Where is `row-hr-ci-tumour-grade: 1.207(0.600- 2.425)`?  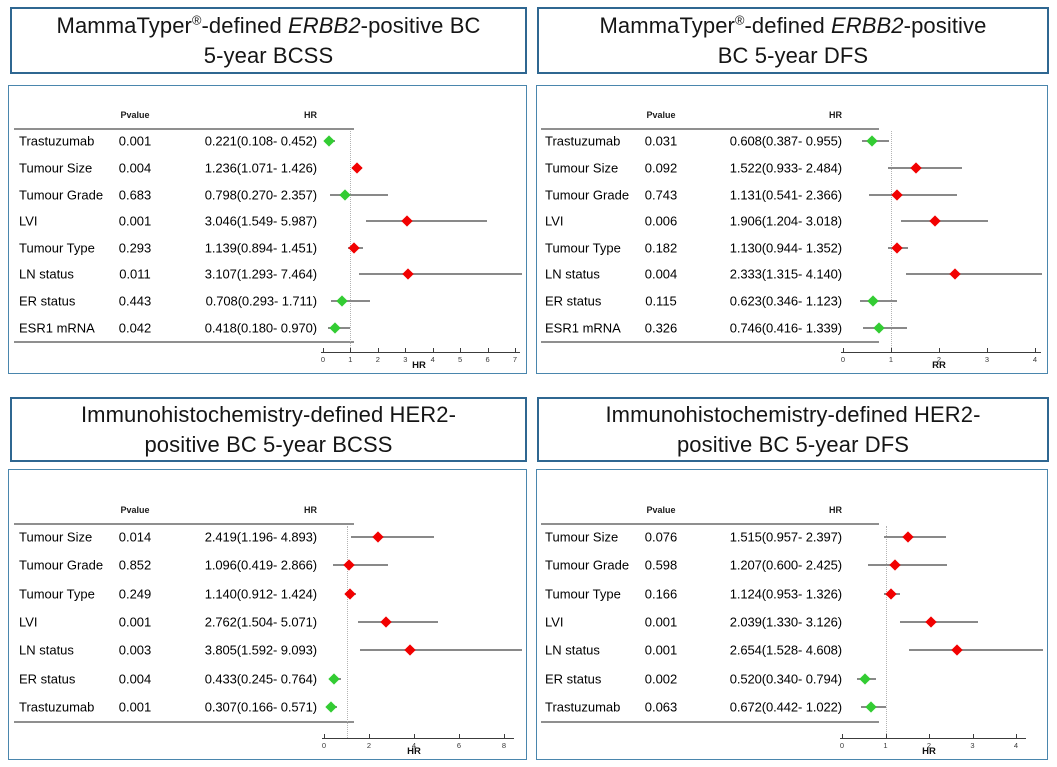 row-hr-ci-tumour-grade: 1.207(0.600- 2.425) is located at coordinates (785, 565).